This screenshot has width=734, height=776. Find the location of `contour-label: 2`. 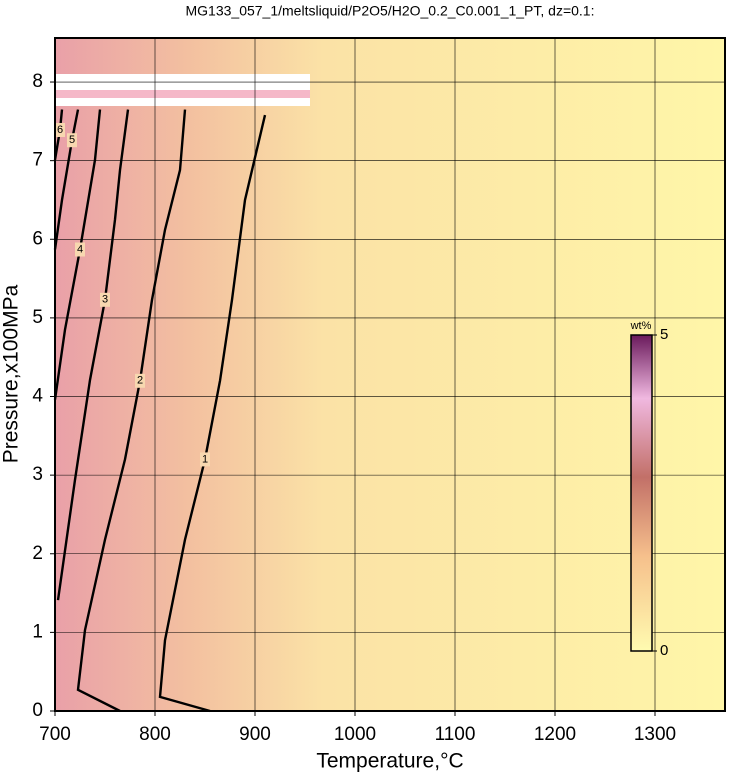

contour-label: 2 is located at coordinates (140, 381).